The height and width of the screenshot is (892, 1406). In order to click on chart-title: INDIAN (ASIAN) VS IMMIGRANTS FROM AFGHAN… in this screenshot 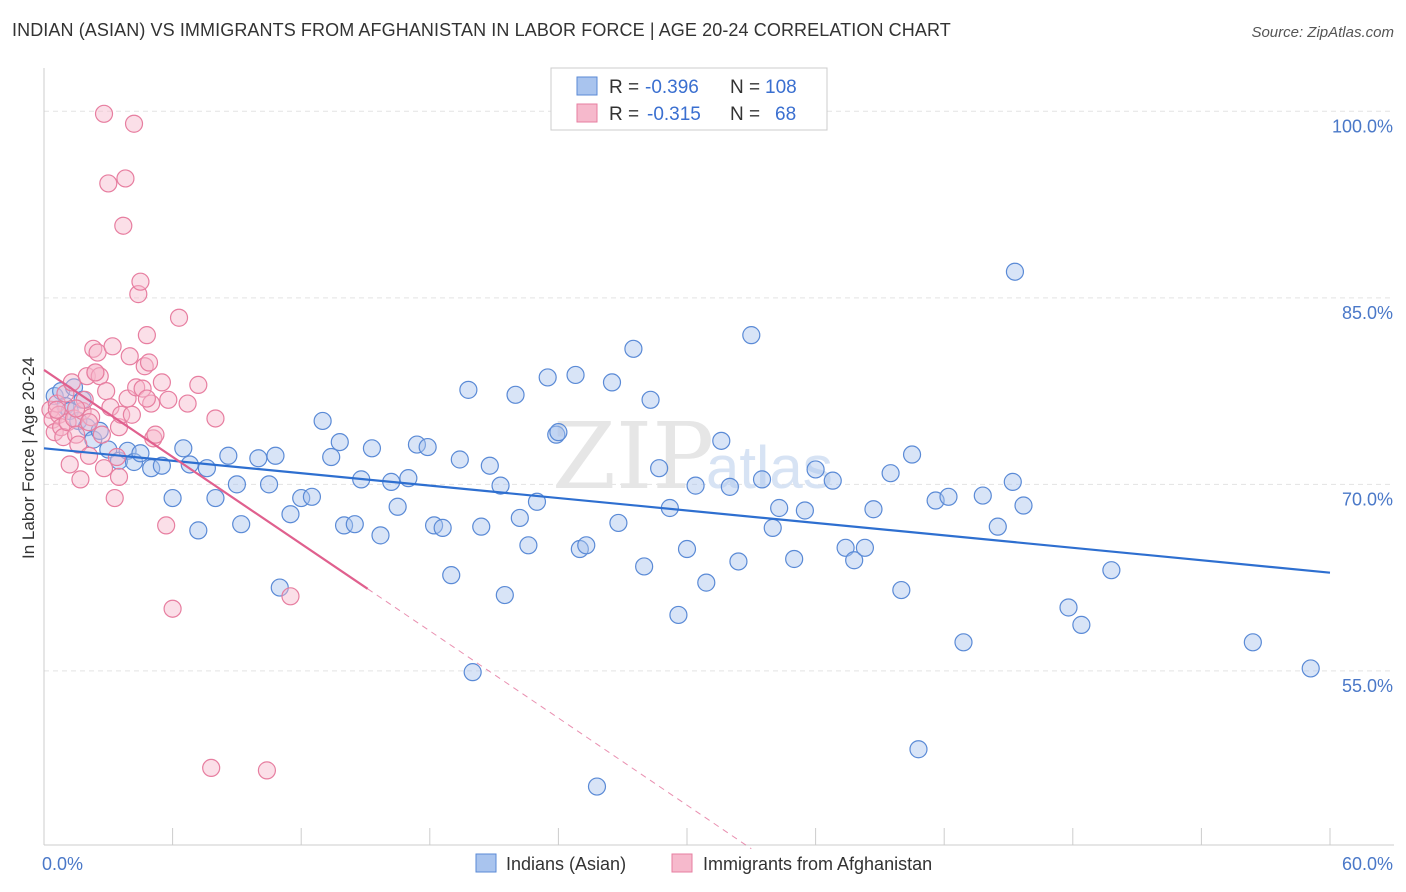, I will do `click(481, 30)`.